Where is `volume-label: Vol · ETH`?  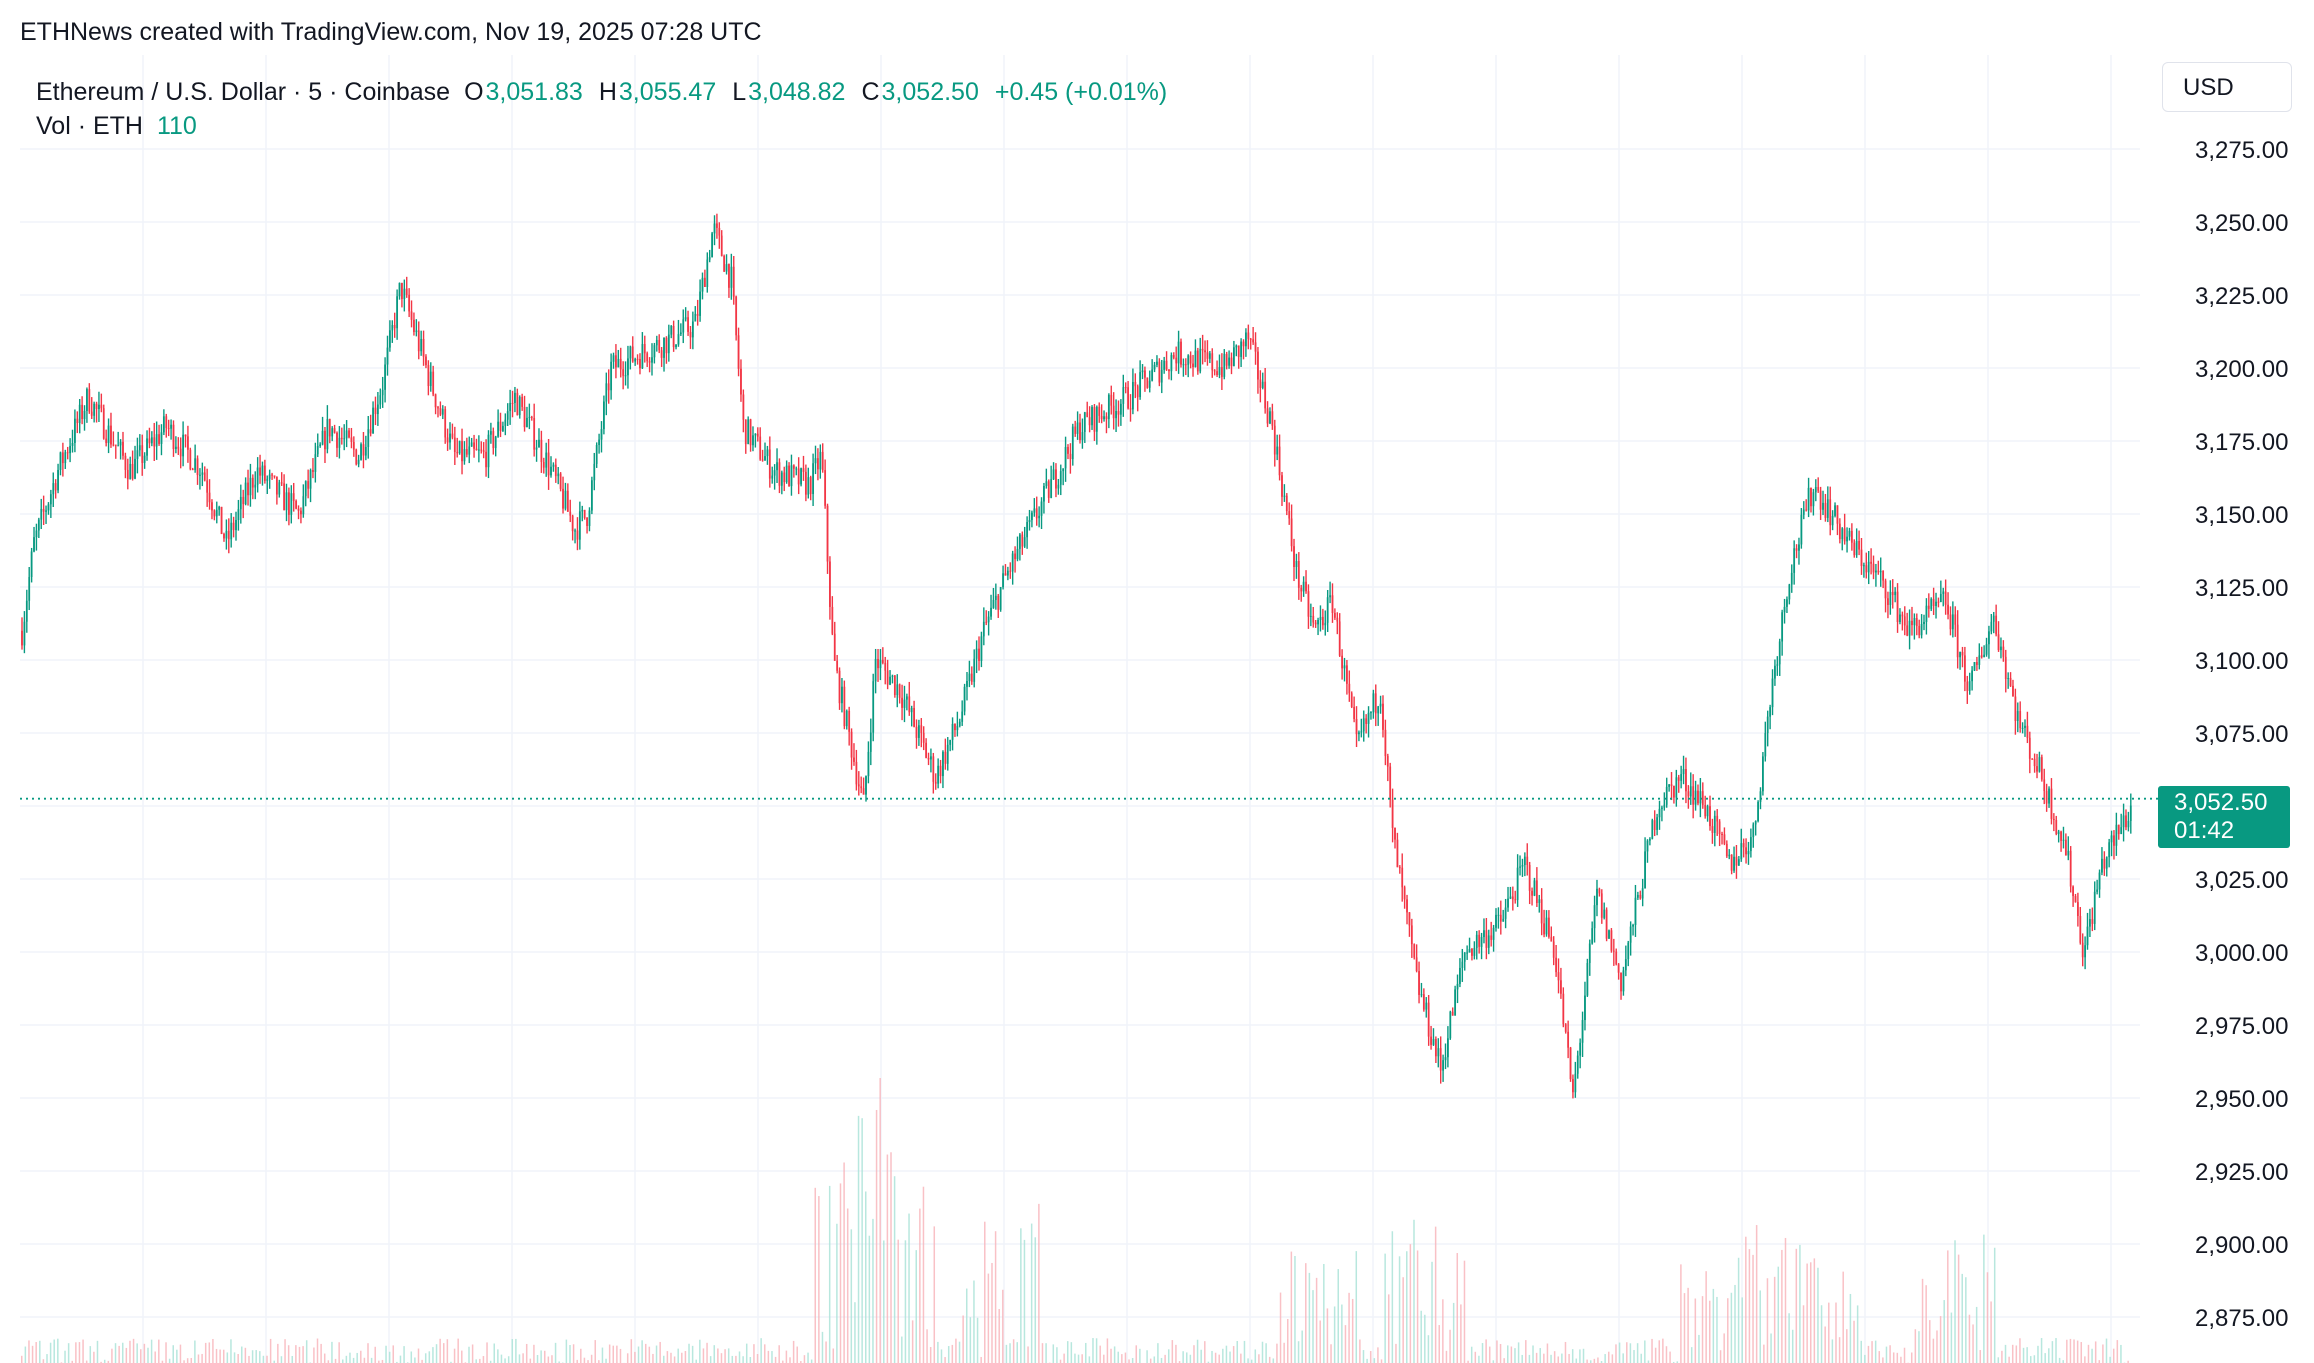
volume-label: Vol · ETH is located at coordinates (89, 126).